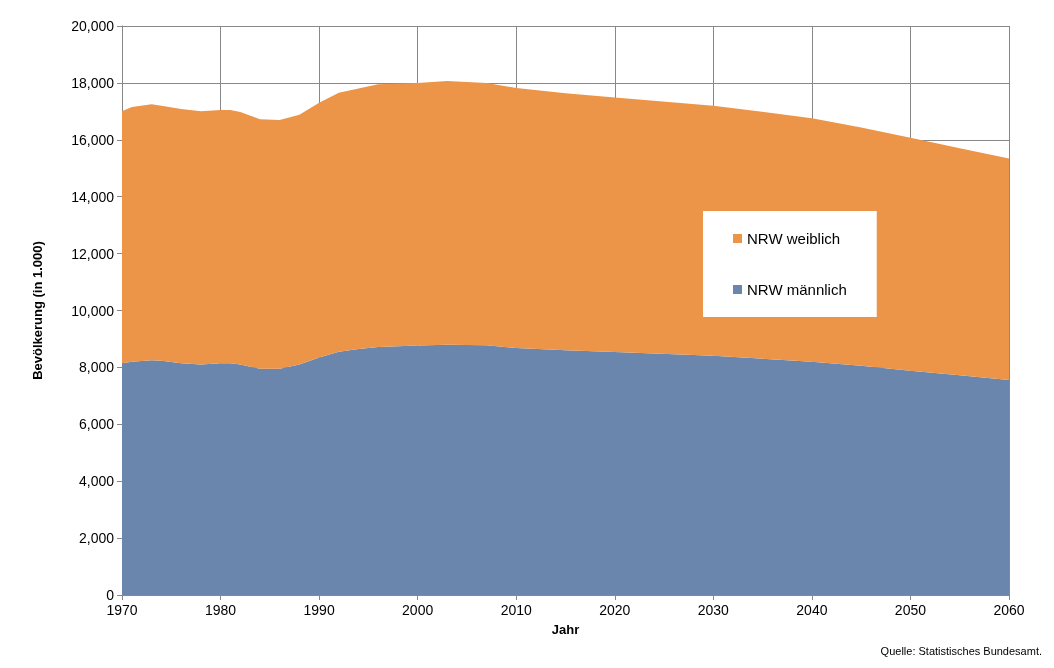 The image size is (1054, 668). What do you see at coordinates (961, 650) in the screenshot?
I see `source-note: Quelle: Statistisches Bundesamt.` at bounding box center [961, 650].